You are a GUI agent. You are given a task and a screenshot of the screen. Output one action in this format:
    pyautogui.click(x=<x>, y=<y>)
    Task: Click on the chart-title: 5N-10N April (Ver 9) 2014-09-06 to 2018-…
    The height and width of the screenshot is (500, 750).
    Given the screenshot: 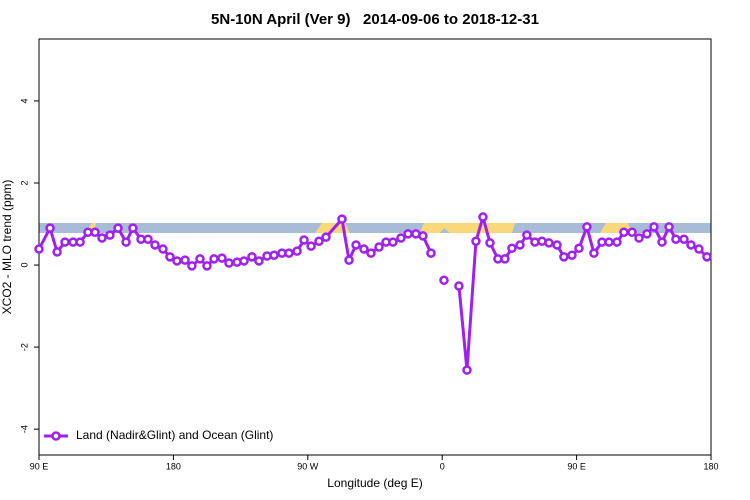 What is the action you would take?
    pyautogui.click(x=375, y=19)
    